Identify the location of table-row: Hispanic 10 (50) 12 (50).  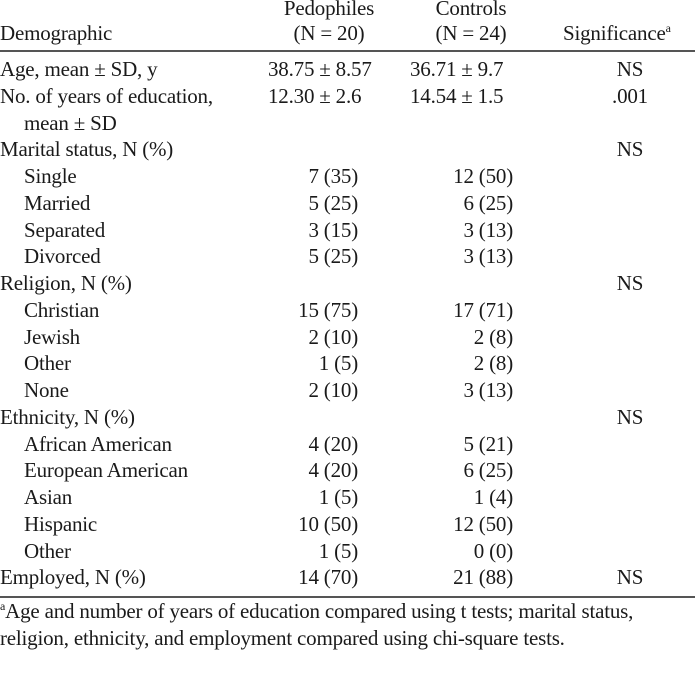
(347, 524).